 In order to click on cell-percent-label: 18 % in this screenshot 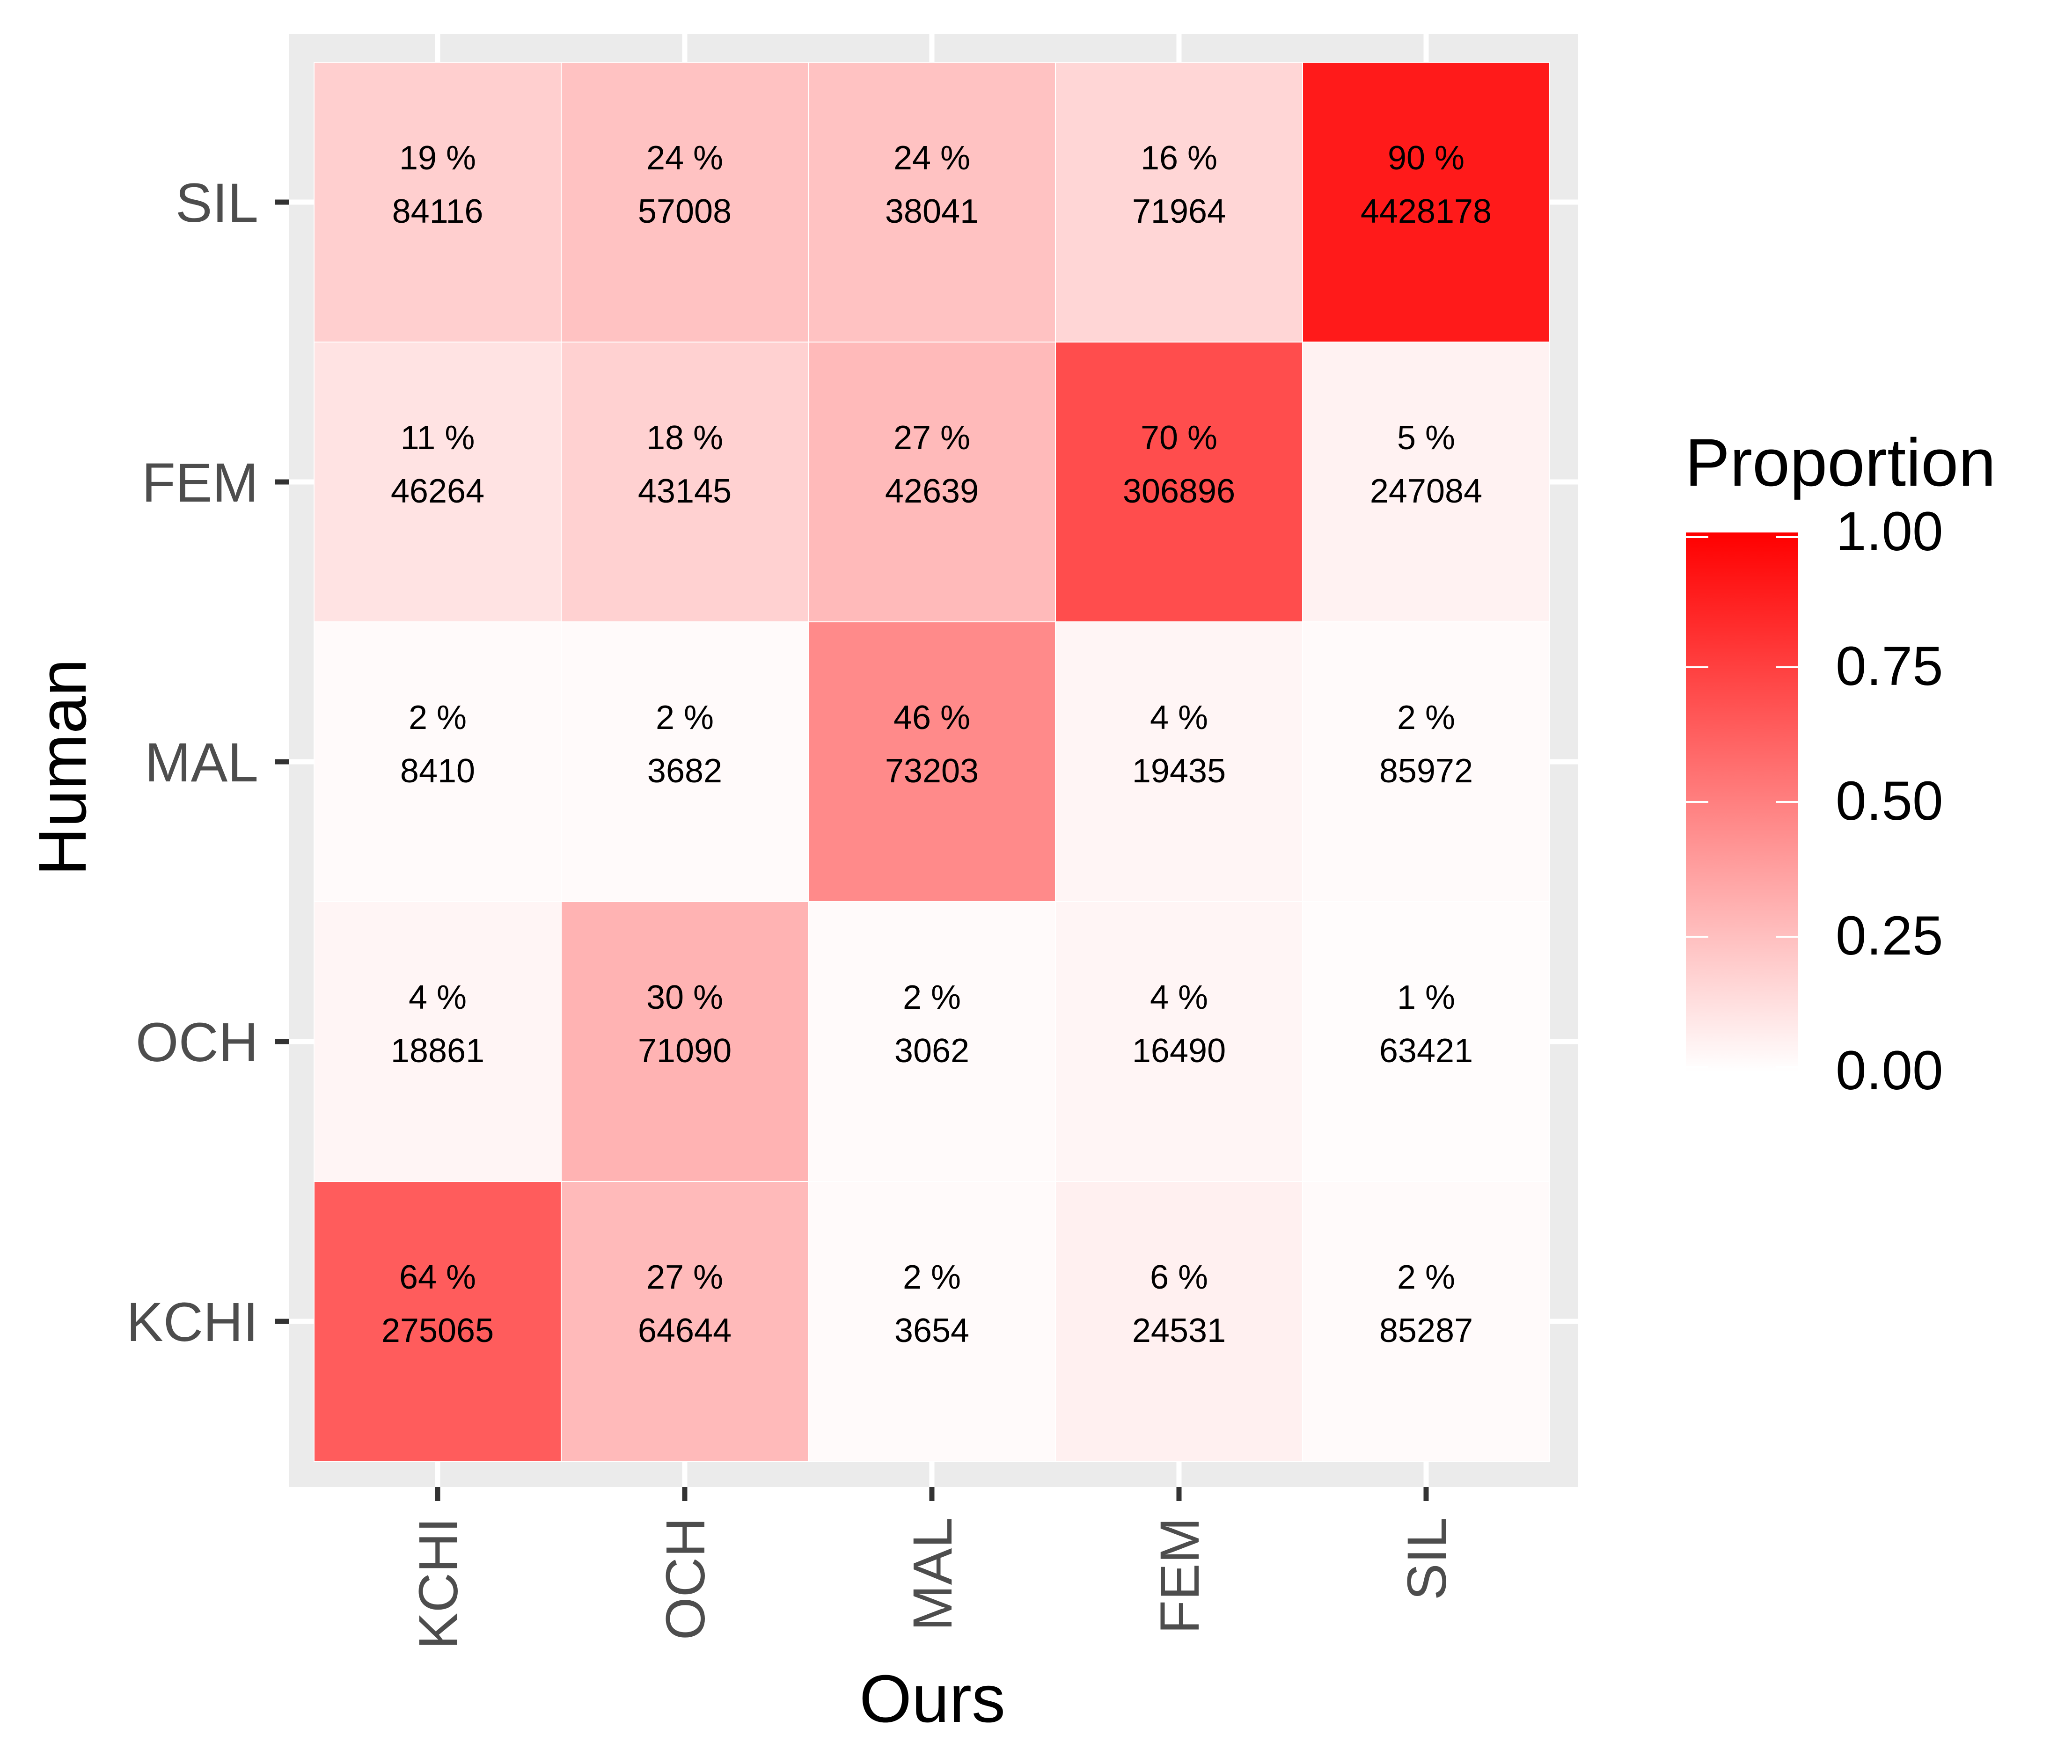, I will do `click(684, 438)`.